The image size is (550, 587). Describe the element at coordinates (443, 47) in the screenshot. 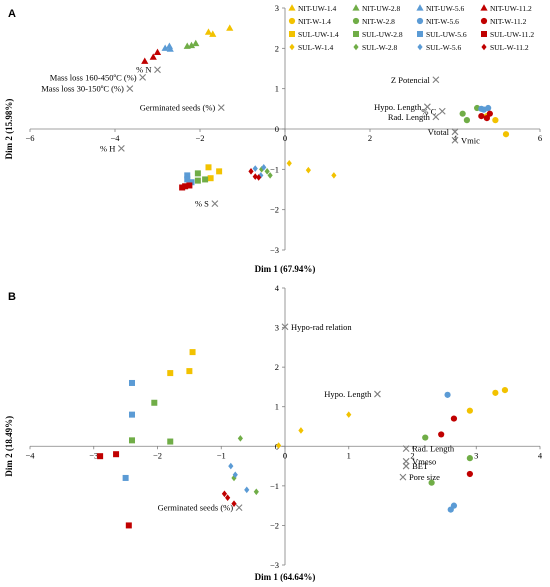

I see `legend-label: SUL-W-5.6` at that location.